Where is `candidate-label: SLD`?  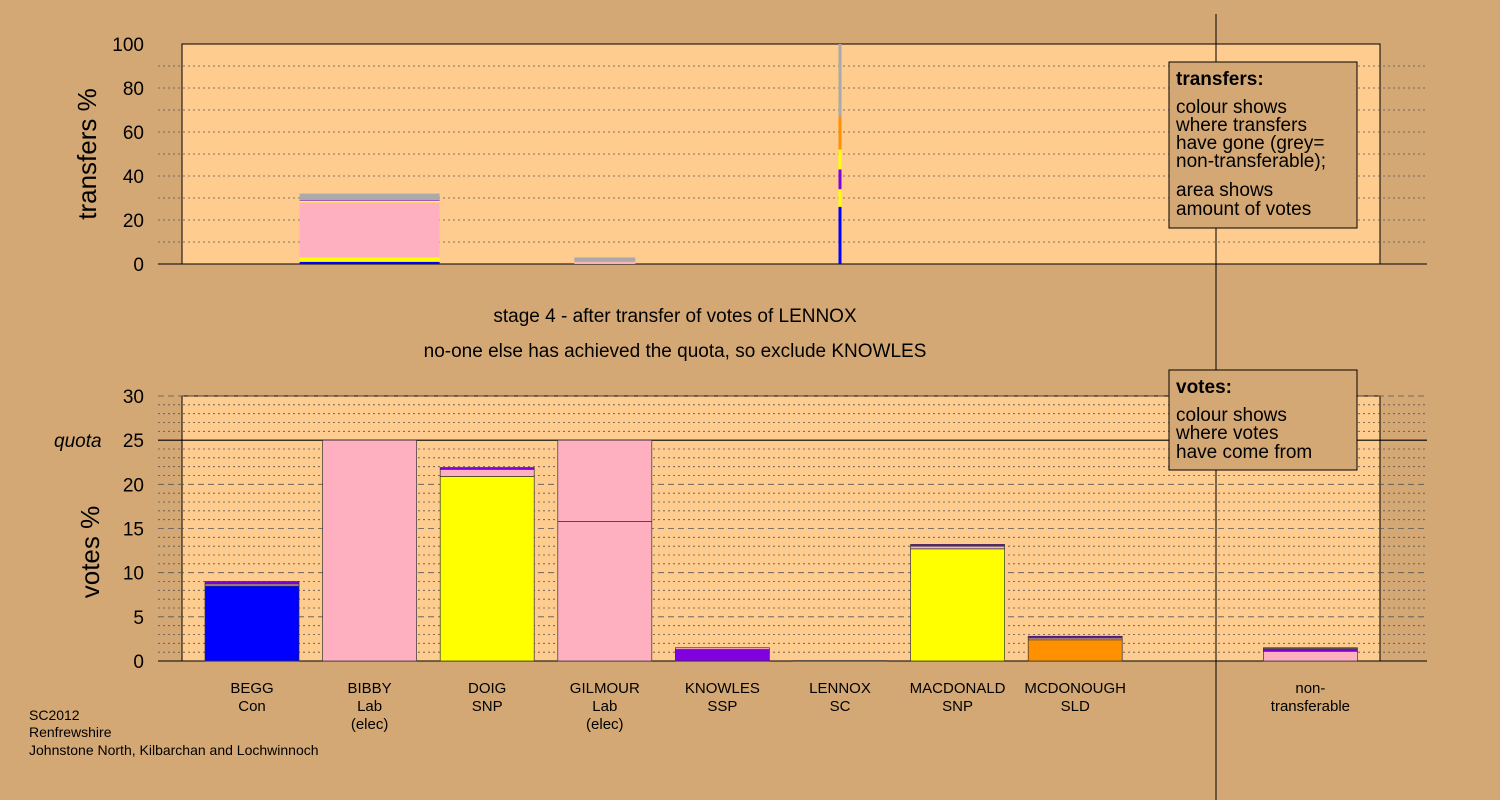 candidate-label: SLD is located at coordinates (1075, 706).